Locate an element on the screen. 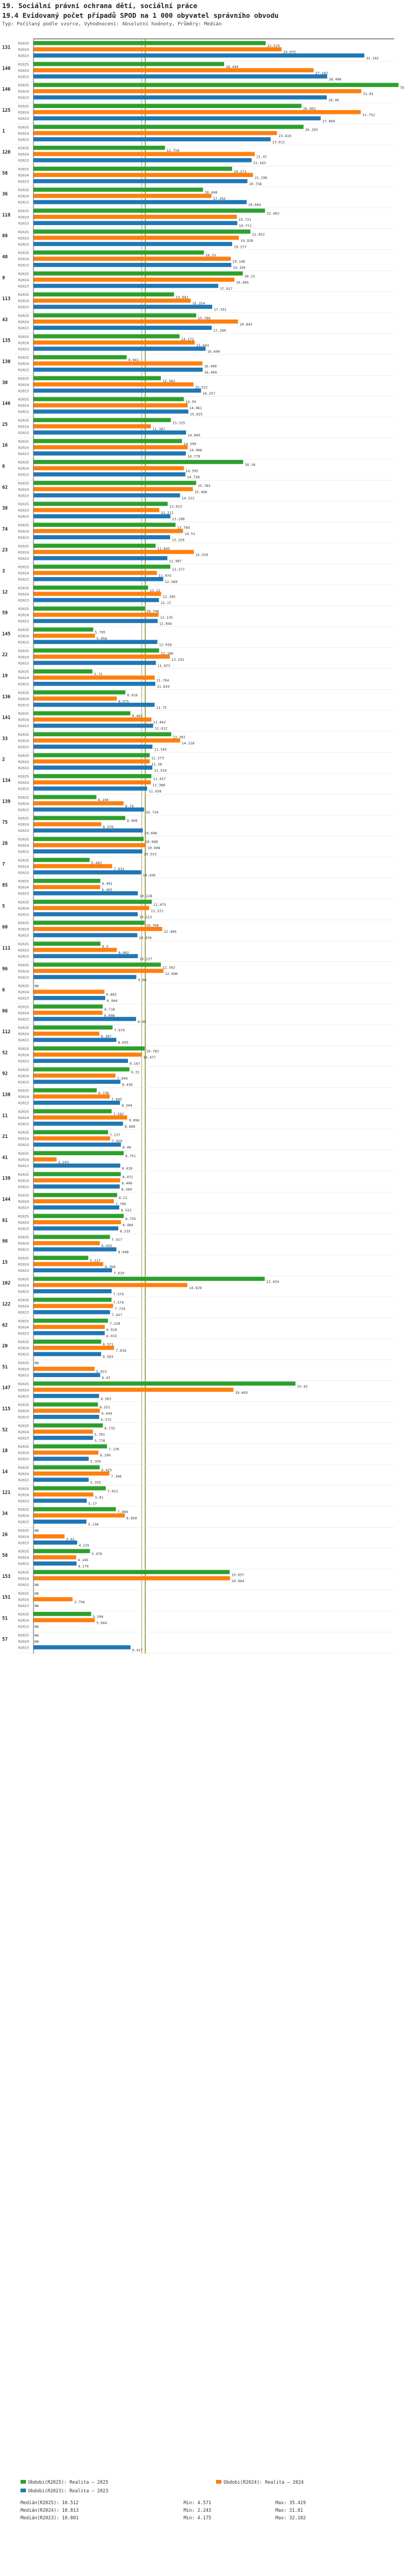 The image size is (405, 2576). value-label-2025: 8.12 is located at coordinates (123, 1198).